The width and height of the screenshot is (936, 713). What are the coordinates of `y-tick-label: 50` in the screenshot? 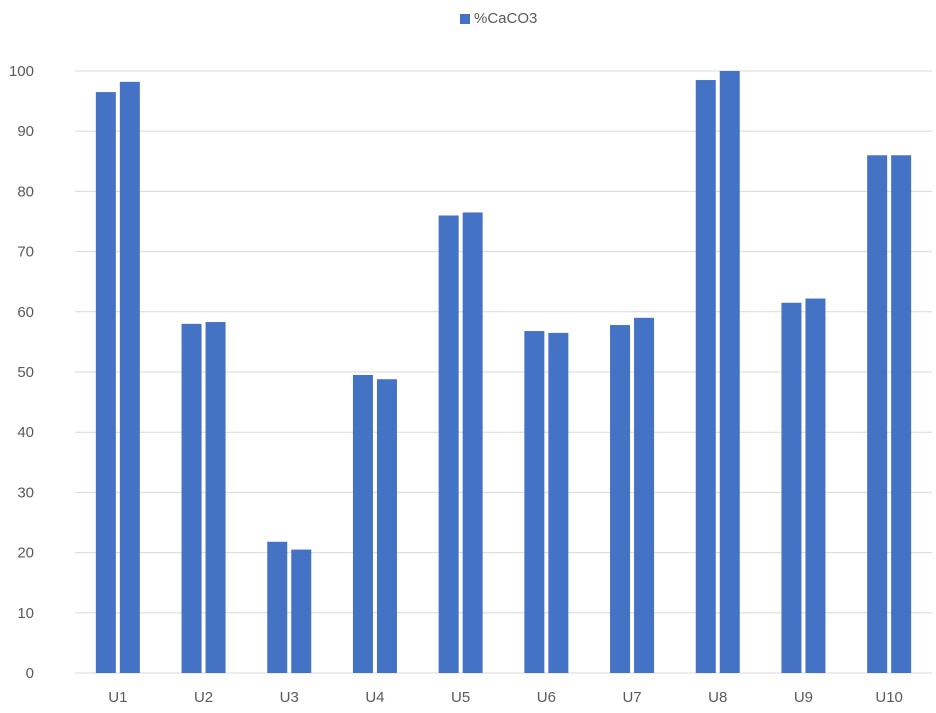 It's located at (25, 372).